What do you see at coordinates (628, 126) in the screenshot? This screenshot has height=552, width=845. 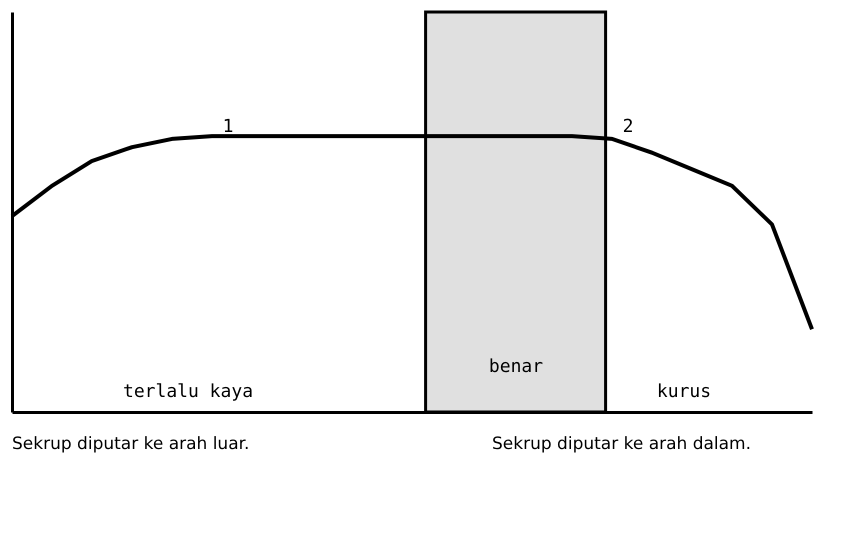 I see `annotation: 2` at bounding box center [628, 126].